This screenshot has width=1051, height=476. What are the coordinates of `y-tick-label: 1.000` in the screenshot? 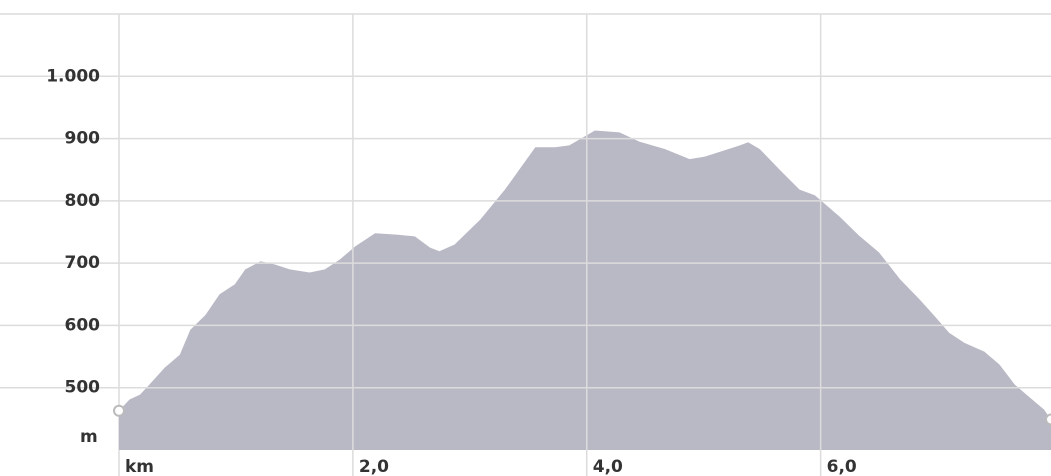 It's located at (73, 76).